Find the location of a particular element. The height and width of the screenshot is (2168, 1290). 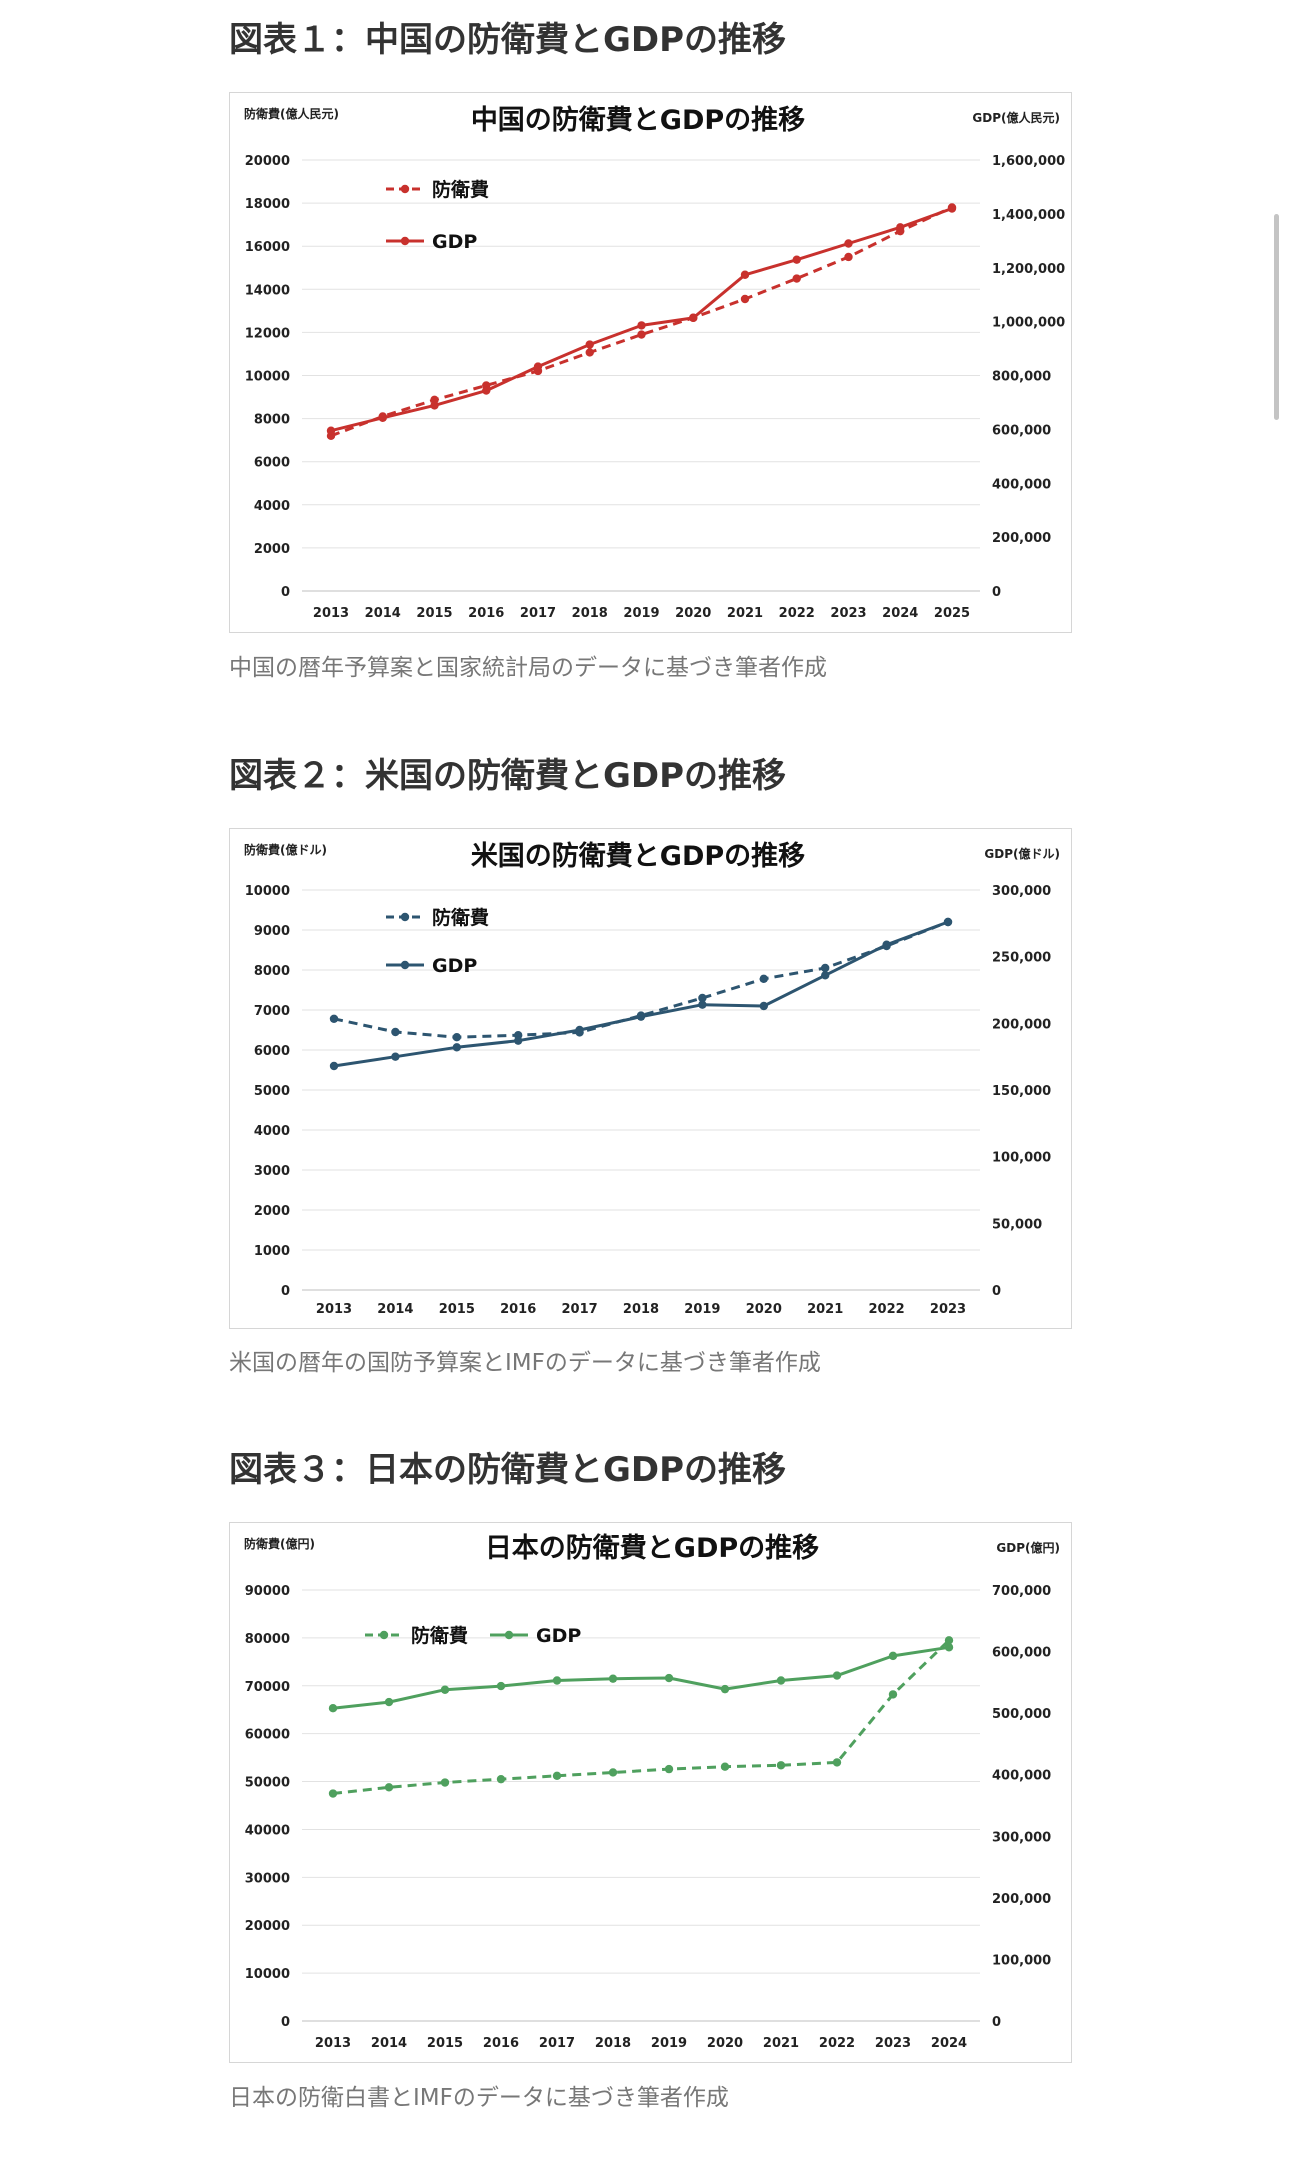

y2-tick-label: 100,000 is located at coordinates (1021, 1158).